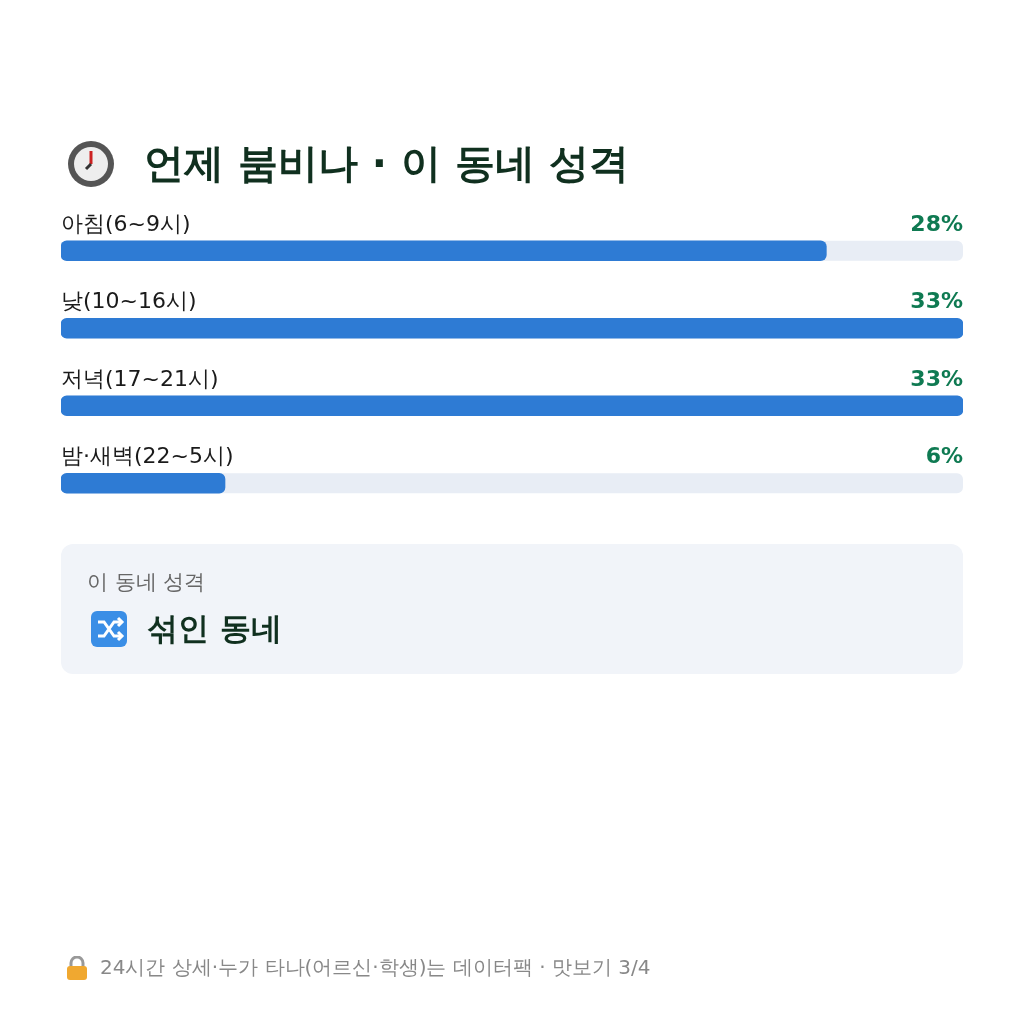 This screenshot has width=1024, height=1024. Describe the element at coordinates (936, 223) in the screenshot. I see `data-label: 28%` at that location.